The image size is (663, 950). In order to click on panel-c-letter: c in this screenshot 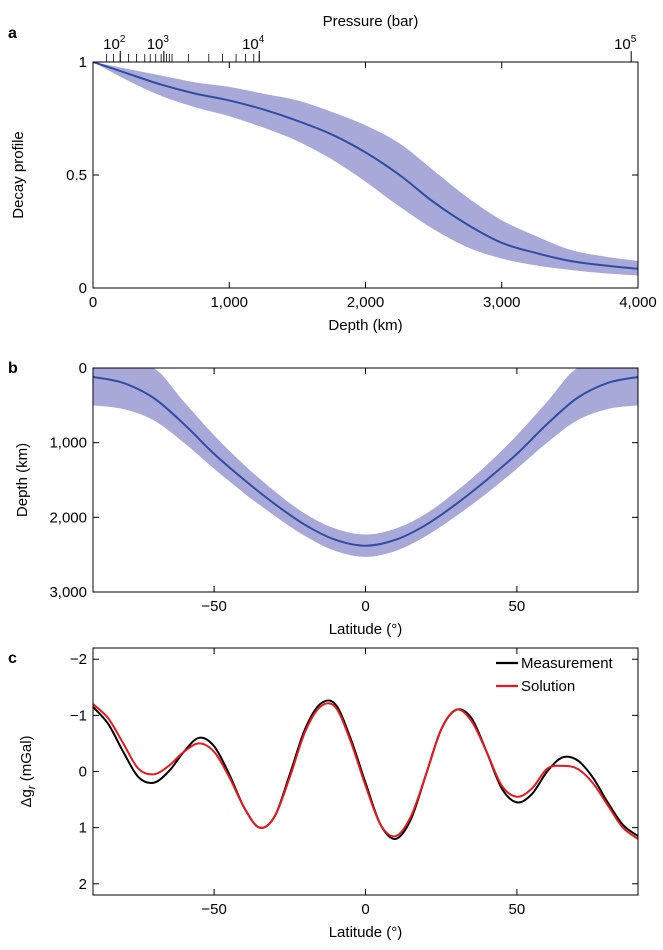, I will do `click(12, 658)`.